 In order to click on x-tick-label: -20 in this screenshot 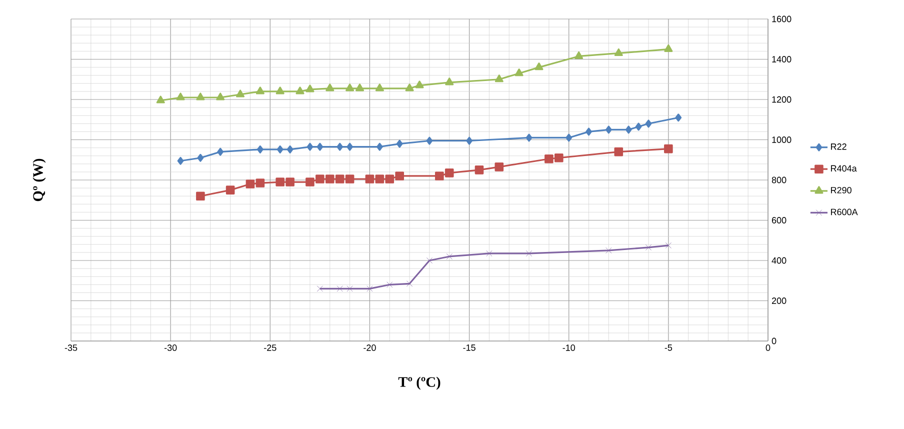, I will do `click(370, 347)`.